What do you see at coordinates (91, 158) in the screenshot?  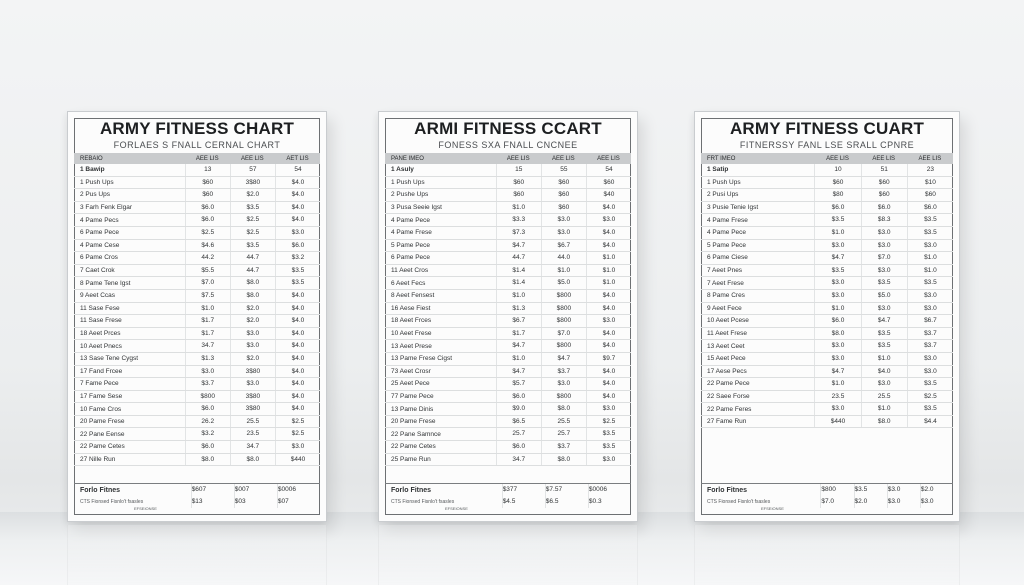 I see `column-header: REBAIO` at bounding box center [91, 158].